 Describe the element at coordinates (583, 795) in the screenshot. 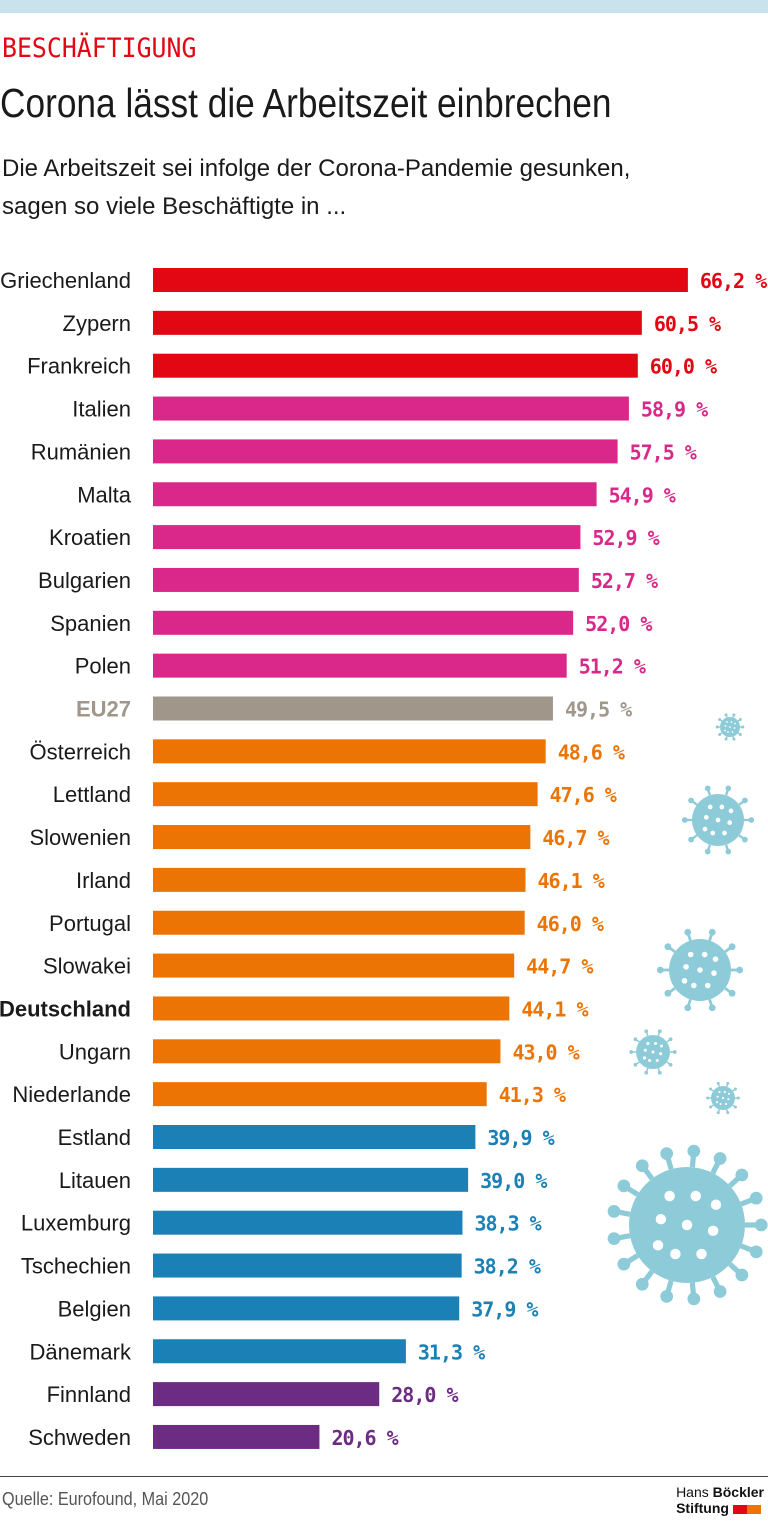

I see `value-label: 47,6 %` at that location.